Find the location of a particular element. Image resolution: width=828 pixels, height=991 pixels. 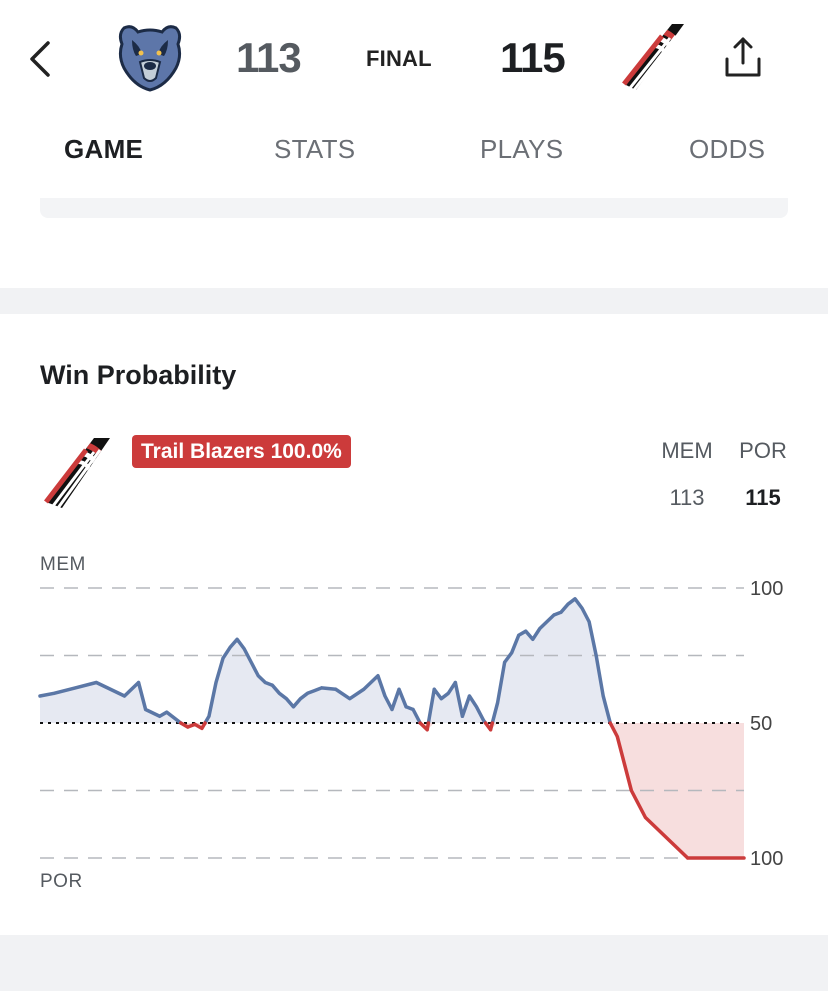

share-button is located at coordinates (743, 57).